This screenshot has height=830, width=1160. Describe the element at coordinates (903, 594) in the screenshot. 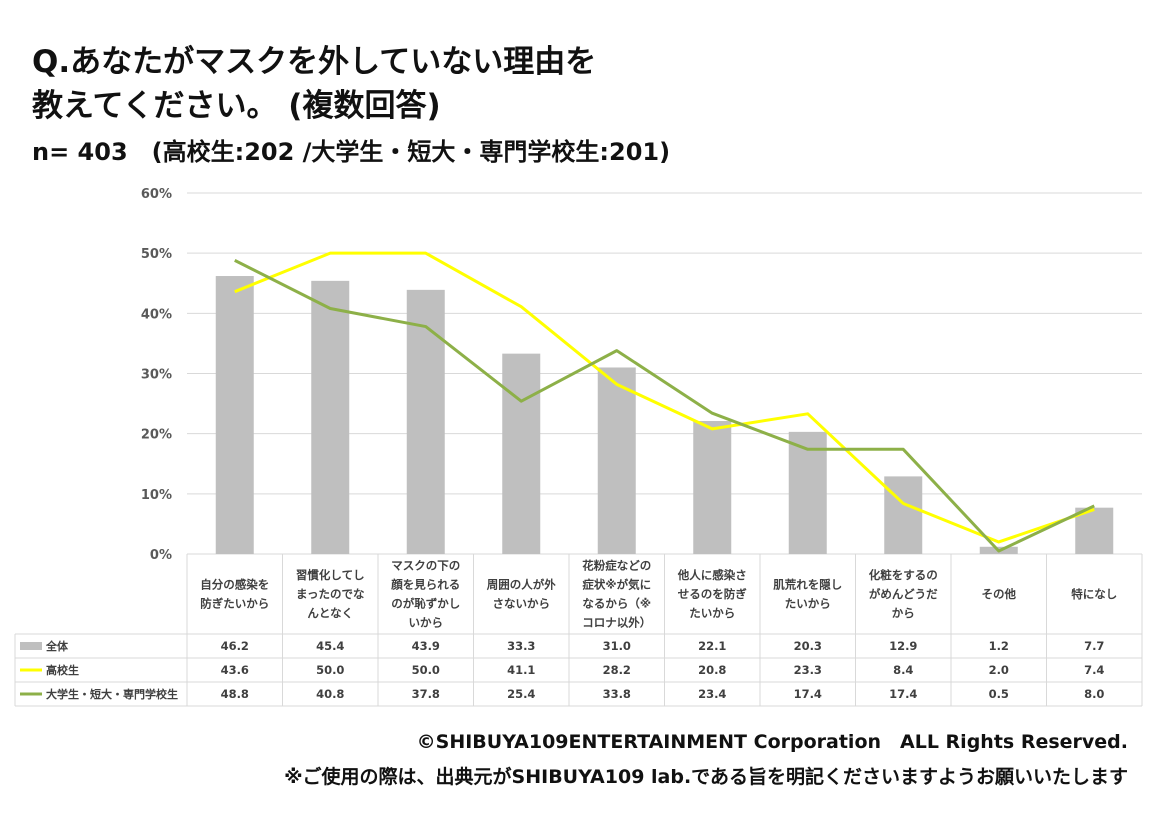

I see `category-label: 化粧をするのがめんどうだから` at that location.